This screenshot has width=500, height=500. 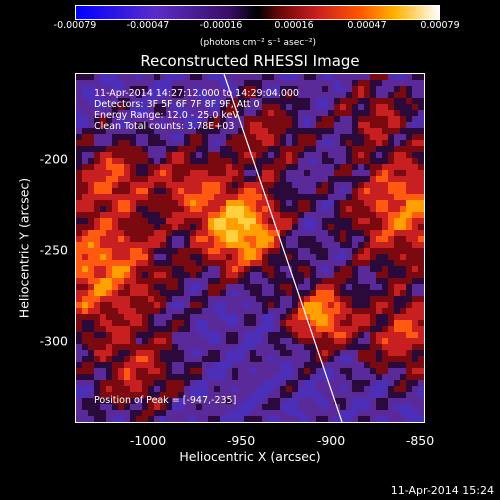 I want to click on x-axis-label: Heliocentric X (arcsec), so click(x=250, y=456).